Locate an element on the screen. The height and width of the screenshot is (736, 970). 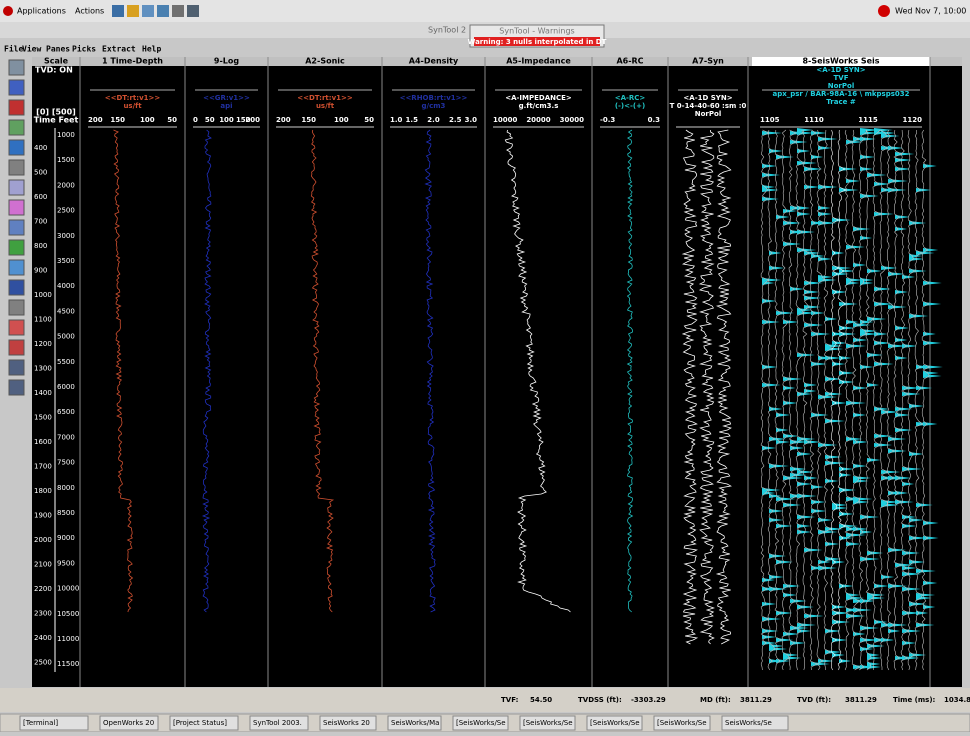
curve-label: NorPol is located at coordinates (841, 86).